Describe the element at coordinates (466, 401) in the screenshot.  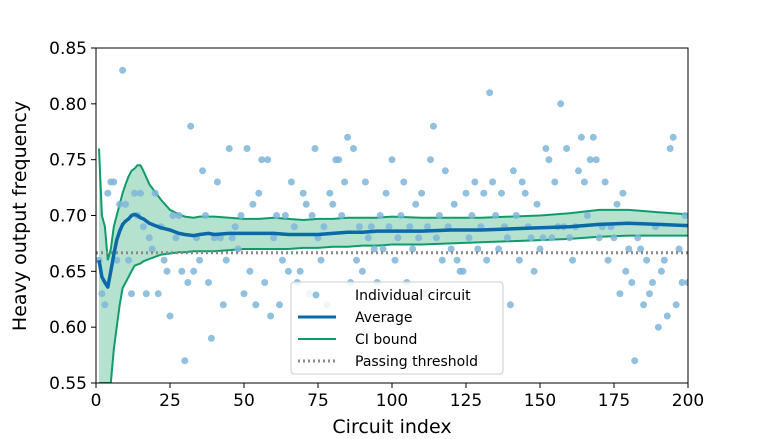
I see `x-tick-label: 125` at that location.